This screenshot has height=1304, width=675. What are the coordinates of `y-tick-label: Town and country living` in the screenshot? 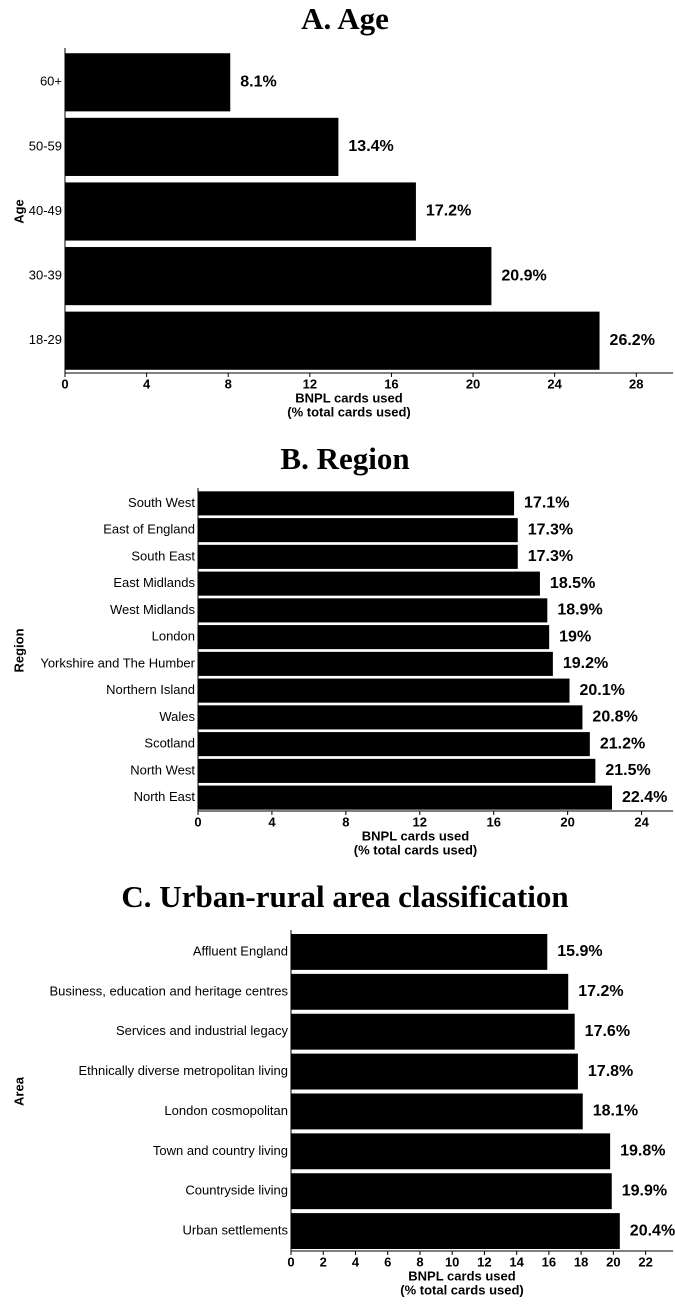 It's located at (220, 1150).